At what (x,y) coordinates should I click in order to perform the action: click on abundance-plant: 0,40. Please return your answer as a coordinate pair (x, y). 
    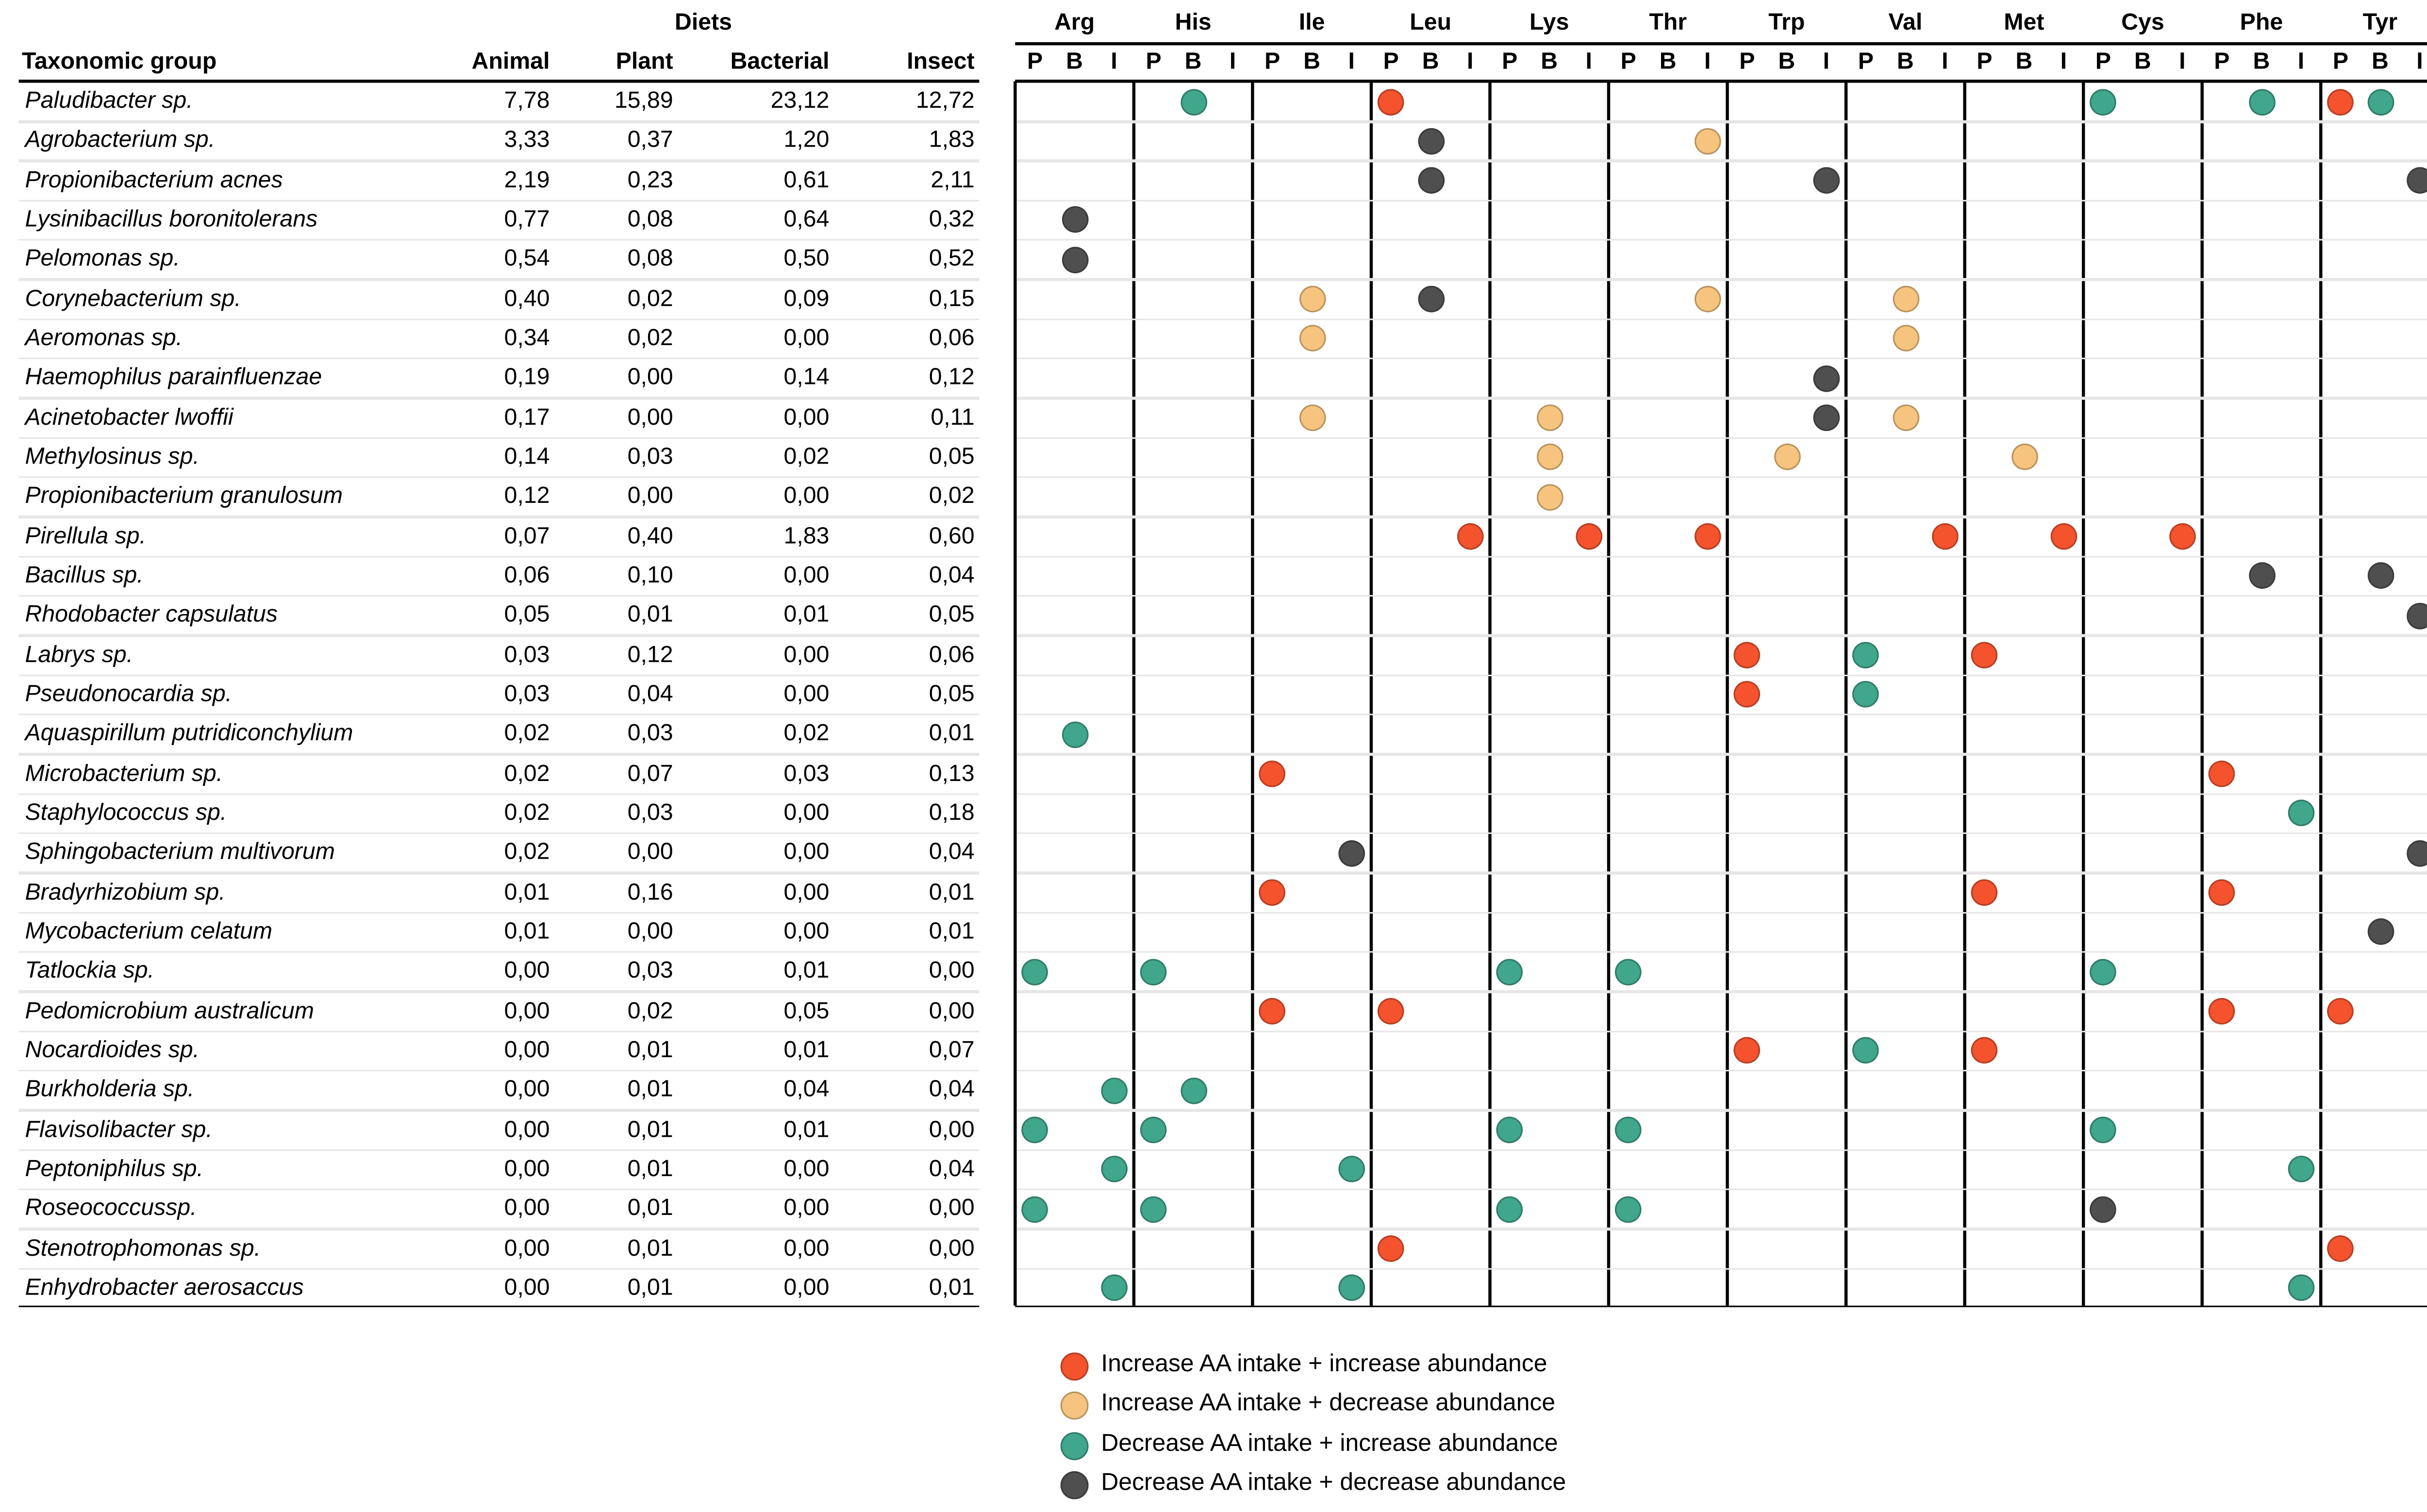
    Looking at the image, I should click on (650, 535).